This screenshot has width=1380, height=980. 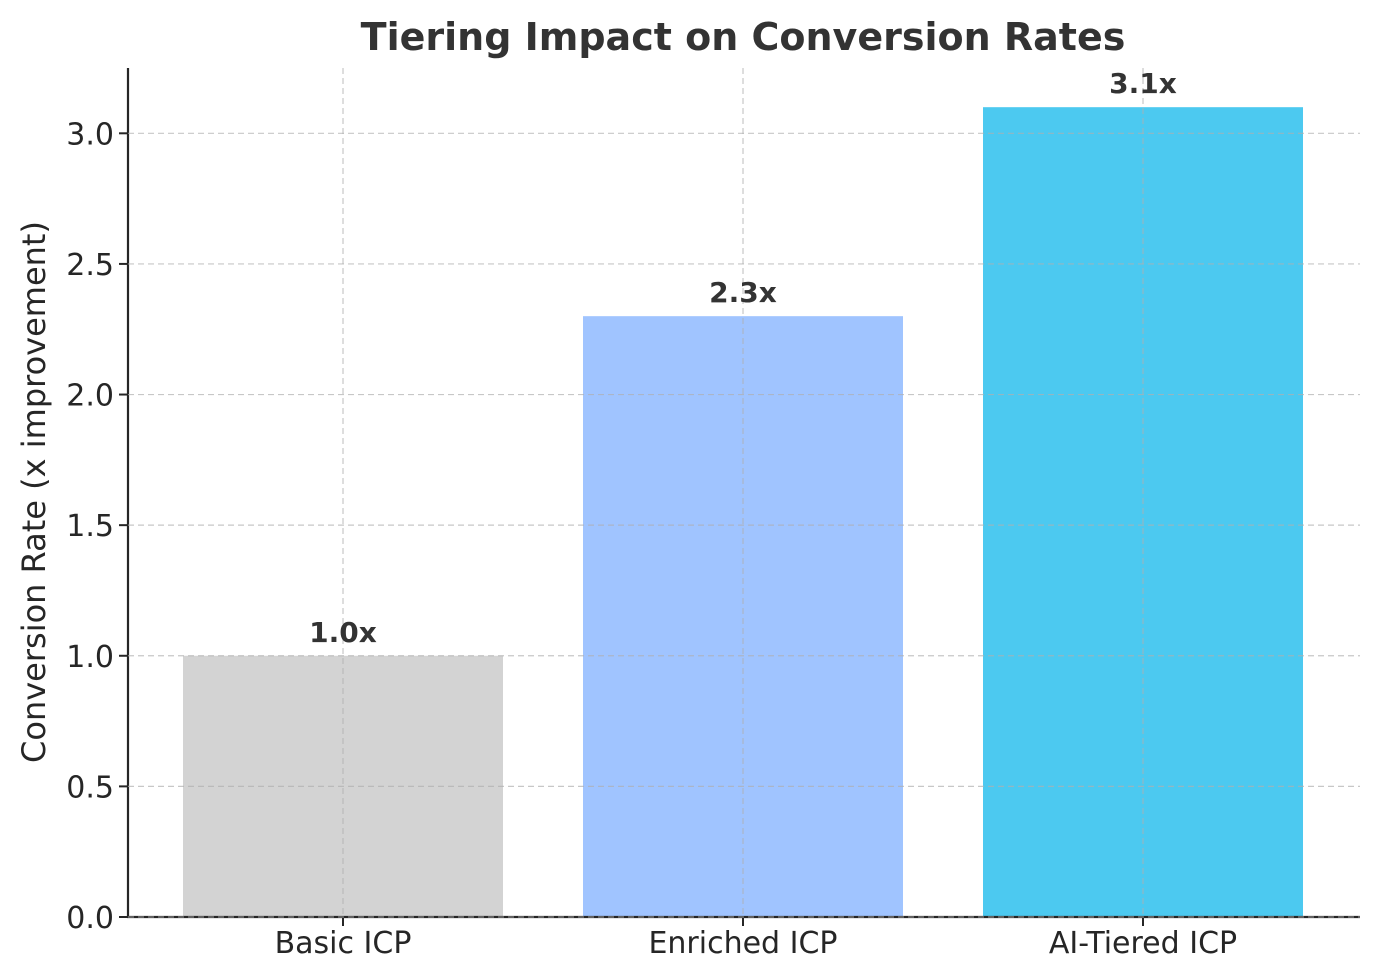 I want to click on x-tick-label: Enriched ICP, so click(x=742, y=943).